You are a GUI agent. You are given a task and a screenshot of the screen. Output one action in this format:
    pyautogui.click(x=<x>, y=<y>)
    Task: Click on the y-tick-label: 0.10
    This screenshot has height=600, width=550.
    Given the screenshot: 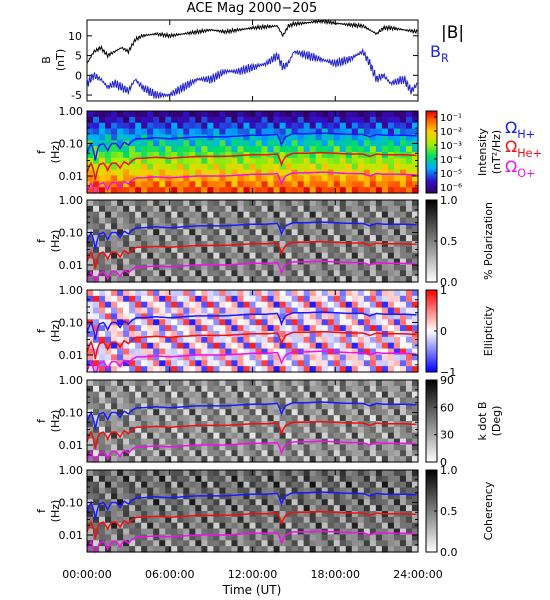 What is the action you would take?
    pyautogui.click(x=71, y=413)
    